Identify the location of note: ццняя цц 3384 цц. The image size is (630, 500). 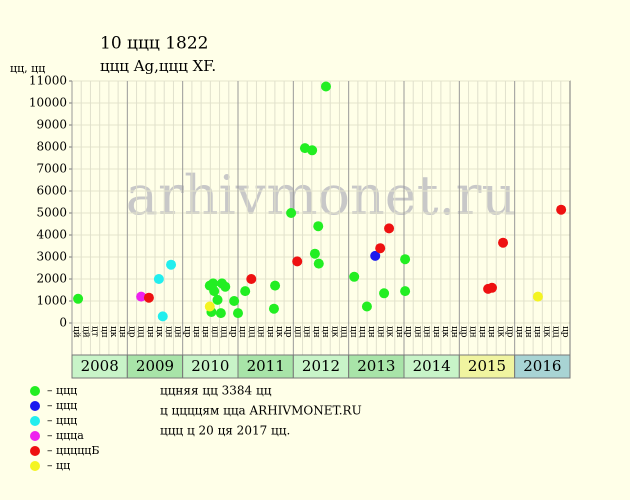
(216, 391).